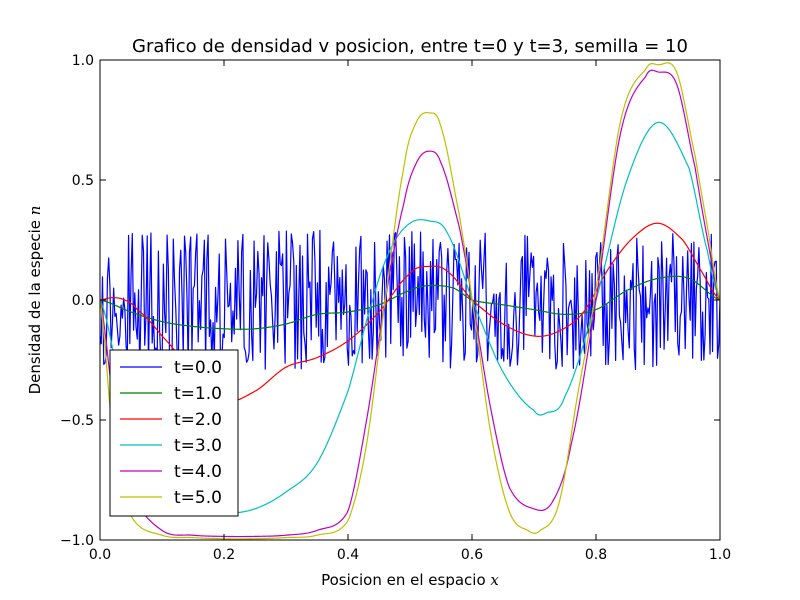 This screenshot has width=800, height=600. I want to click on x-axis-label: Posicion en el espacio x, so click(410, 580).